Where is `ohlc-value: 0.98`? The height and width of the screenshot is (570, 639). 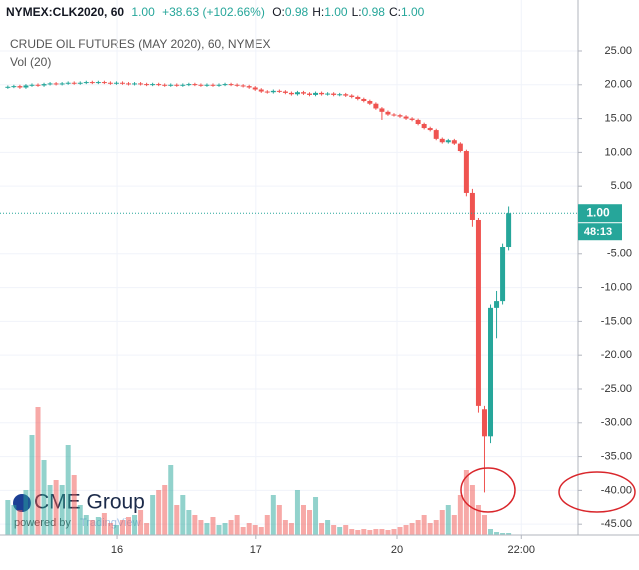 ohlc-value: 0.98 is located at coordinates (373, 12).